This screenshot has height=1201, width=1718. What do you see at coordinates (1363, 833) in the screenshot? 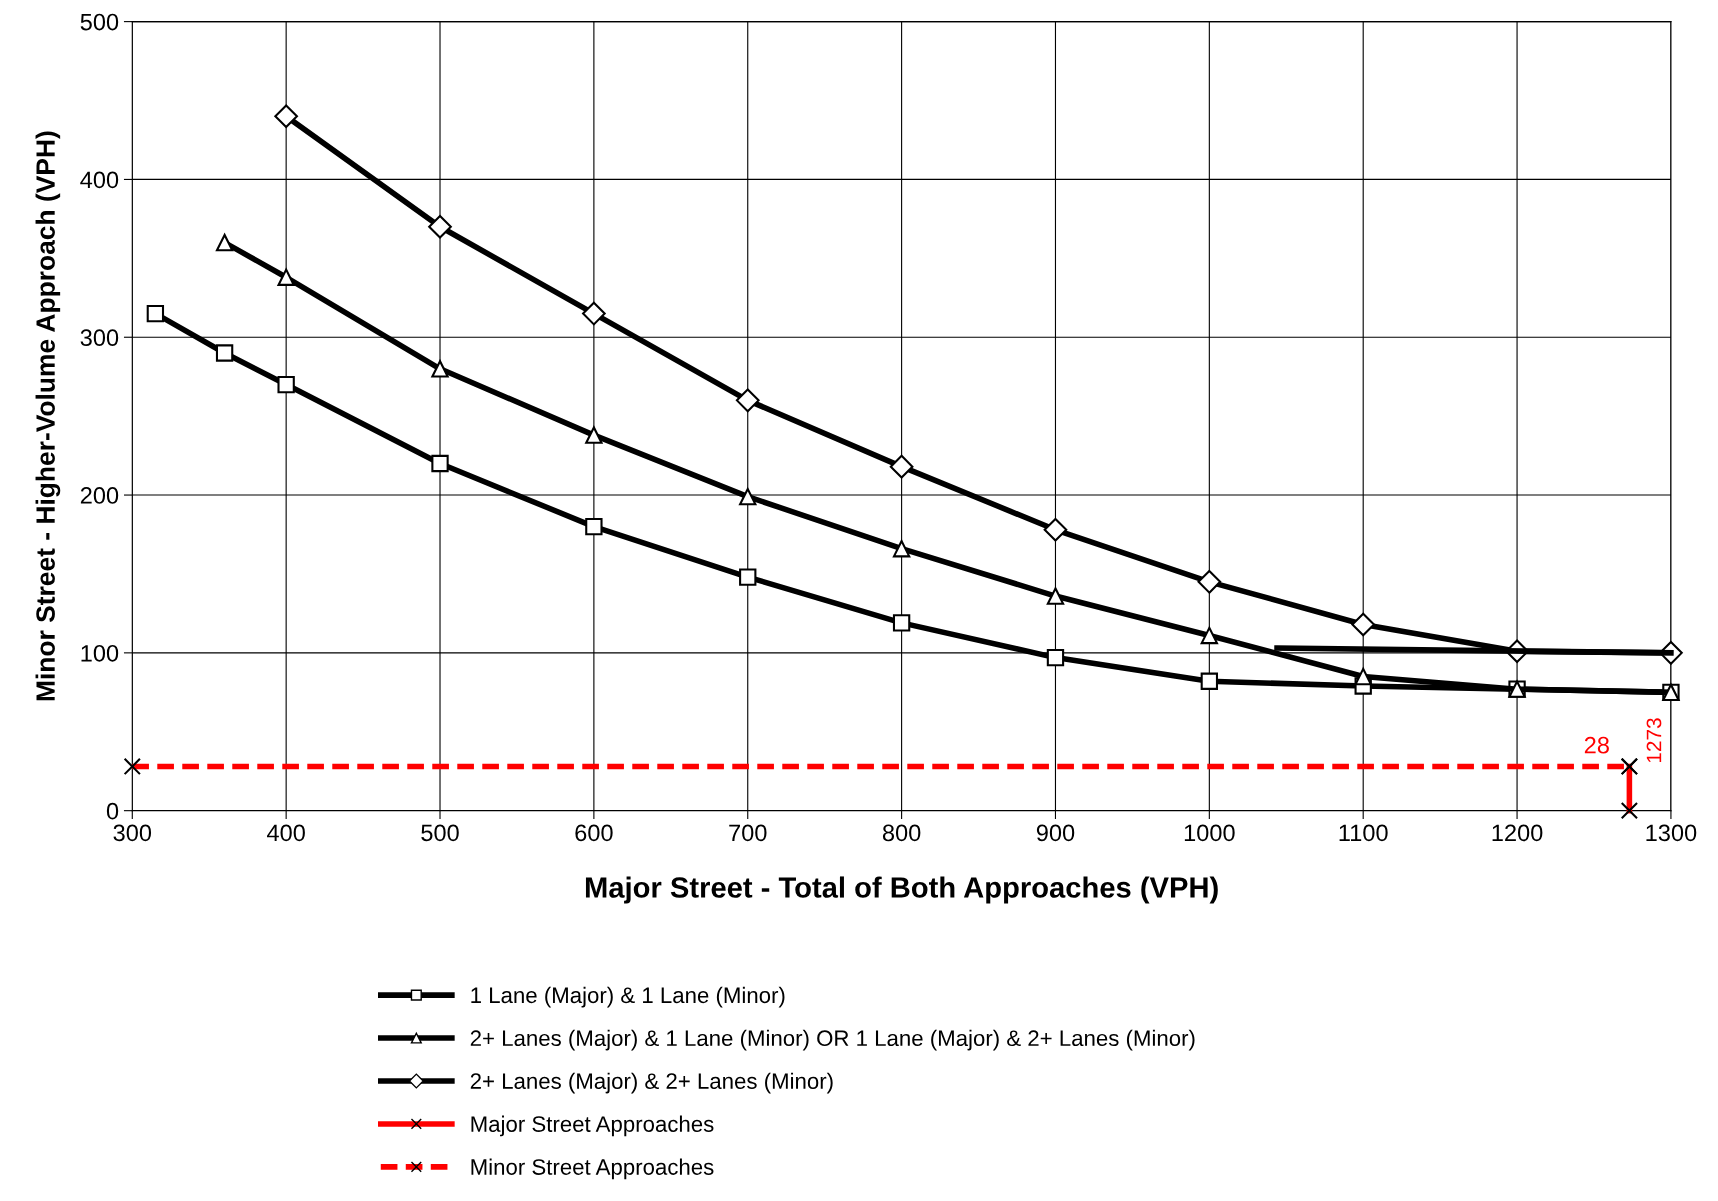
I see `x-tick-label: 1100` at bounding box center [1363, 833].